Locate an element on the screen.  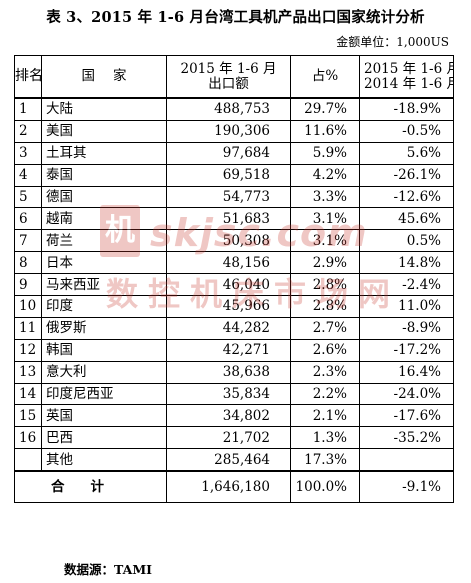
cell-amount: 44,282 is located at coordinates (228, 328).